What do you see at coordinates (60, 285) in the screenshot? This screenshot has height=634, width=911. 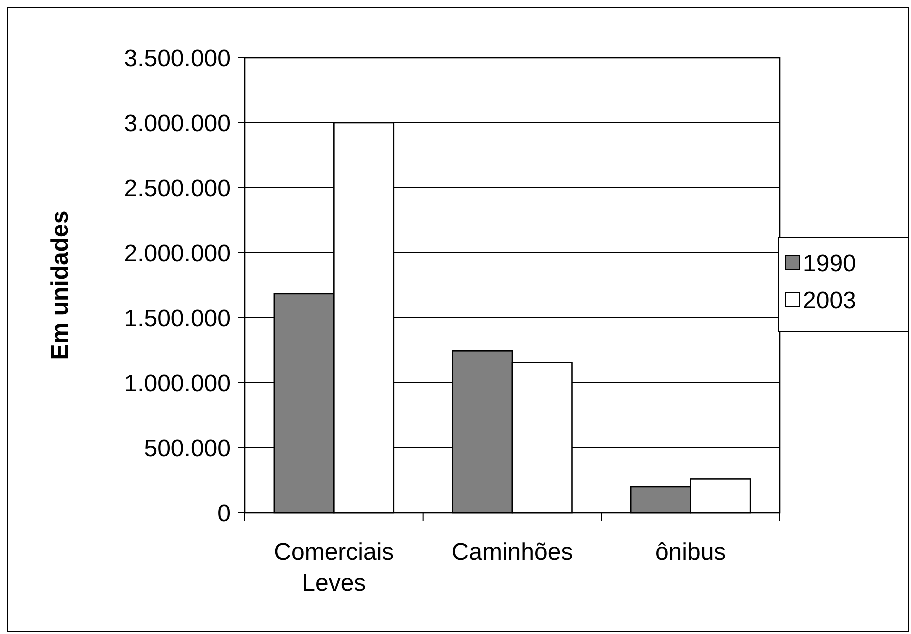 I see `y-axis-title: Em unidades` at bounding box center [60, 285].